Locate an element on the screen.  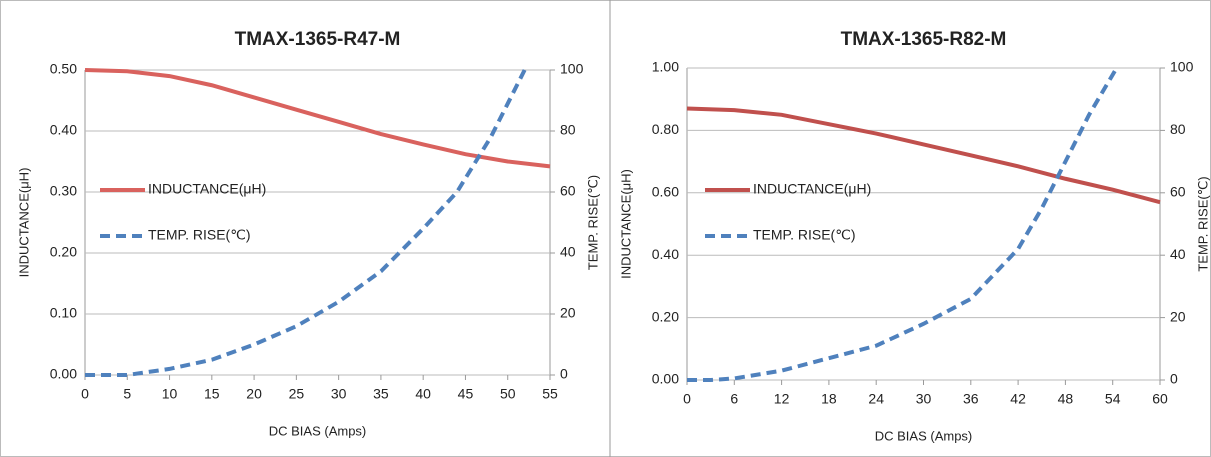
x-tick-label: 60 is located at coordinates (1160, 399).